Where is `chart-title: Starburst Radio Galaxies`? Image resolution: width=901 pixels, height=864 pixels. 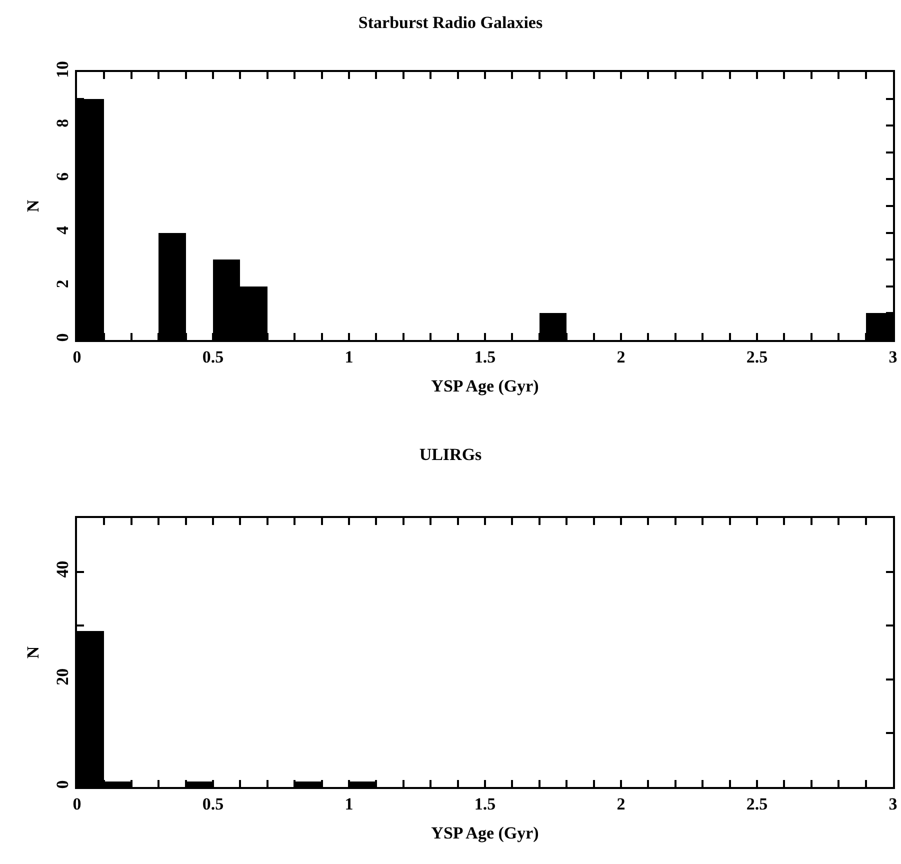 chart-title: Starburst Radio Galaxies is located at coordinates (450, 22).